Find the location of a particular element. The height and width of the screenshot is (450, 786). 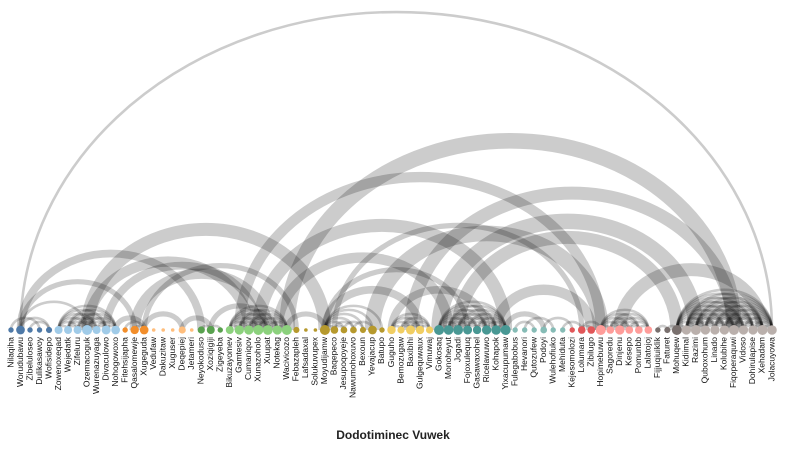

node-label: Zigeyeba is located at coordinates (220, 354).